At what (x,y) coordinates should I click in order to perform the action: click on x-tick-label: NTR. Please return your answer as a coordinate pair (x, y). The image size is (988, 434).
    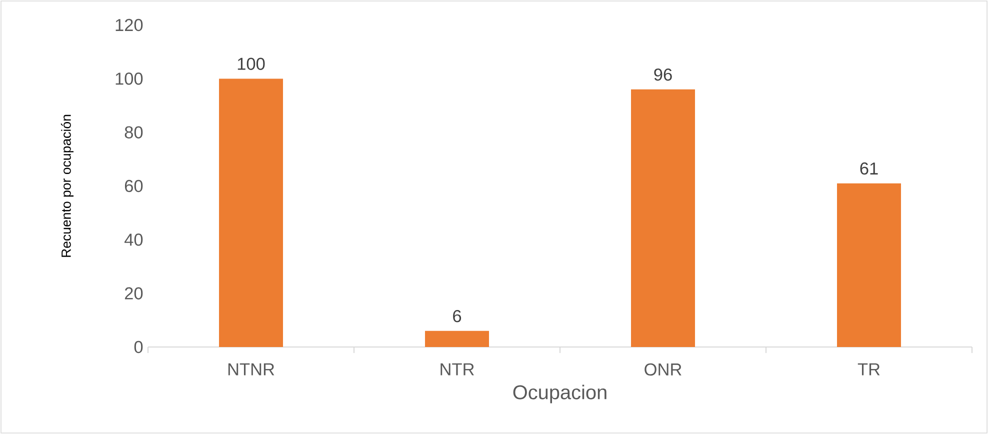
    Looking at the image, I should click on (457, 369).